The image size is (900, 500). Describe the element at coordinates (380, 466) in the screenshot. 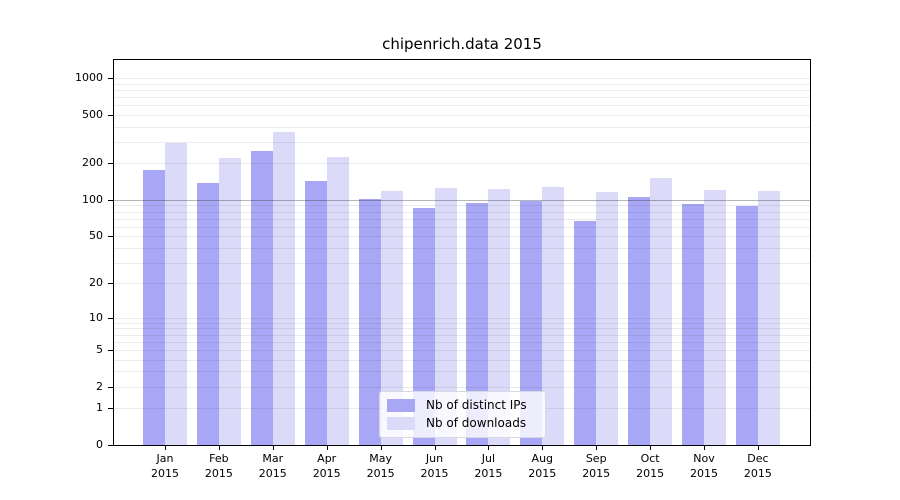

I see `x-tick-label: May 2015` at that location.